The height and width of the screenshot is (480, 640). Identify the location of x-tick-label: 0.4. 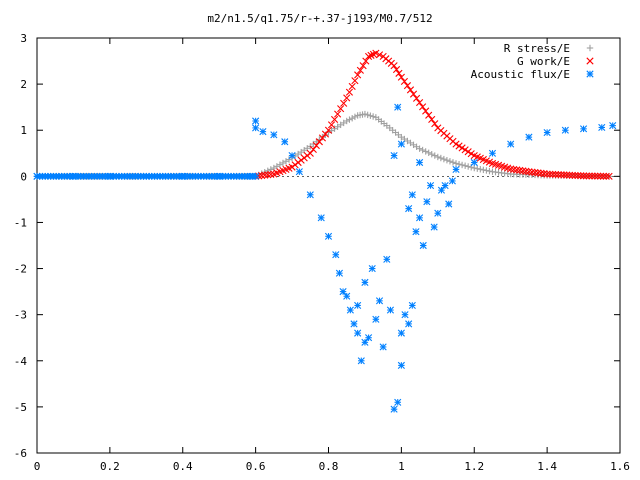
(183, 466).